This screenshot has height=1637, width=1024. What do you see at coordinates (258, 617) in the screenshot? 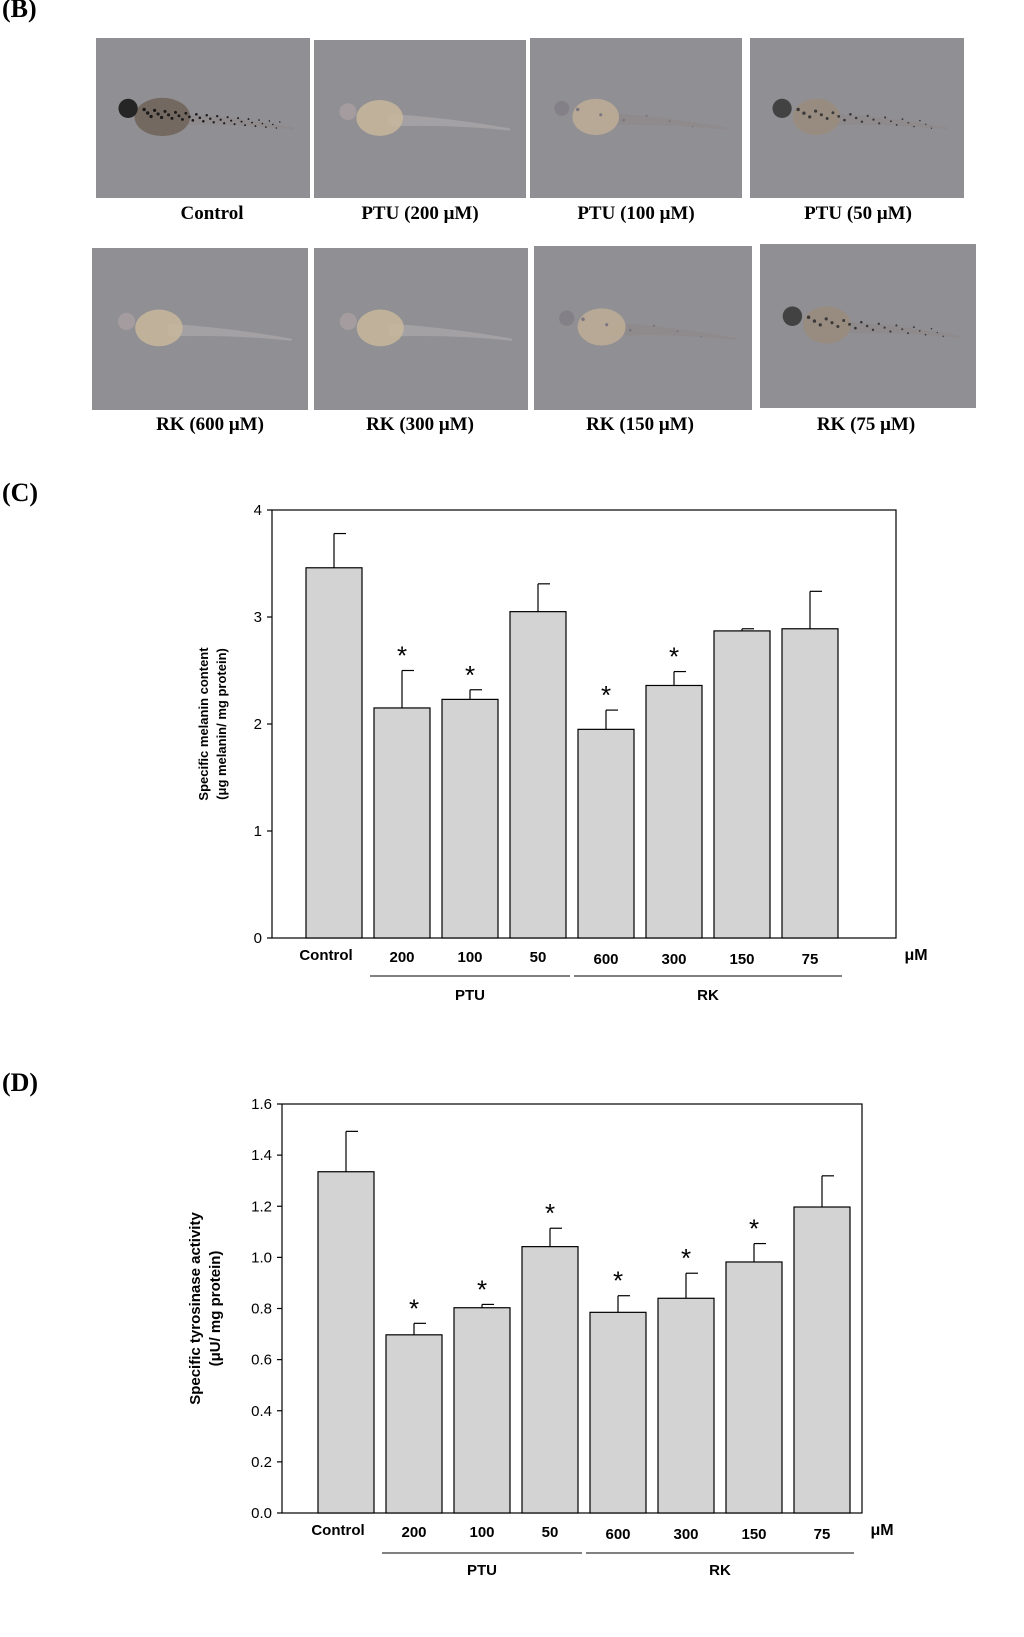
I see `y-tick-label: 3` at bounding box center [258, 617].